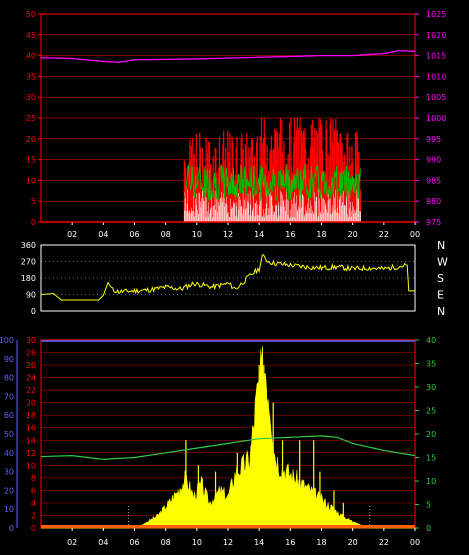  I want to click on humidity-axis-label: Umidita, so click(87, 327).